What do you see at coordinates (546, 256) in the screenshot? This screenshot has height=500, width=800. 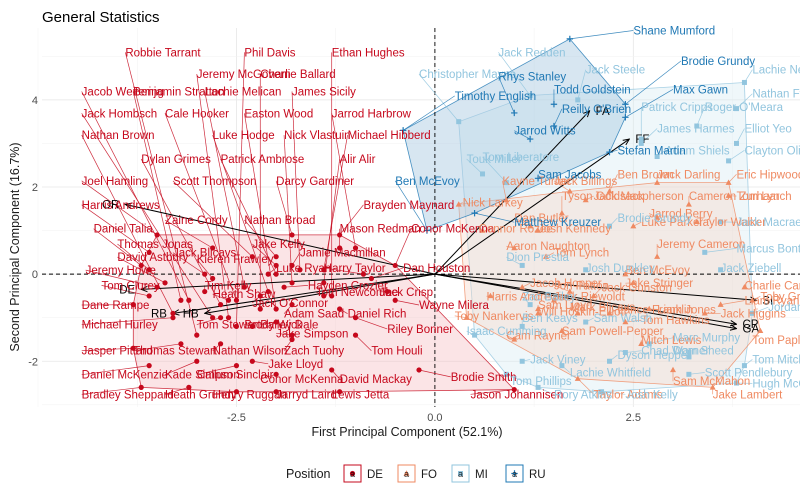 I see `point-tom-lynch` at bounding box center [546, 256].